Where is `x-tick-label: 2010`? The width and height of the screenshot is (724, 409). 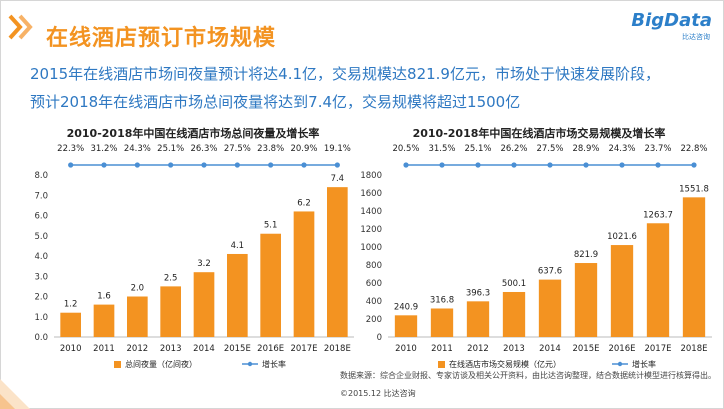
x-tick-label: 2010 is located at coordinates (406, 349).